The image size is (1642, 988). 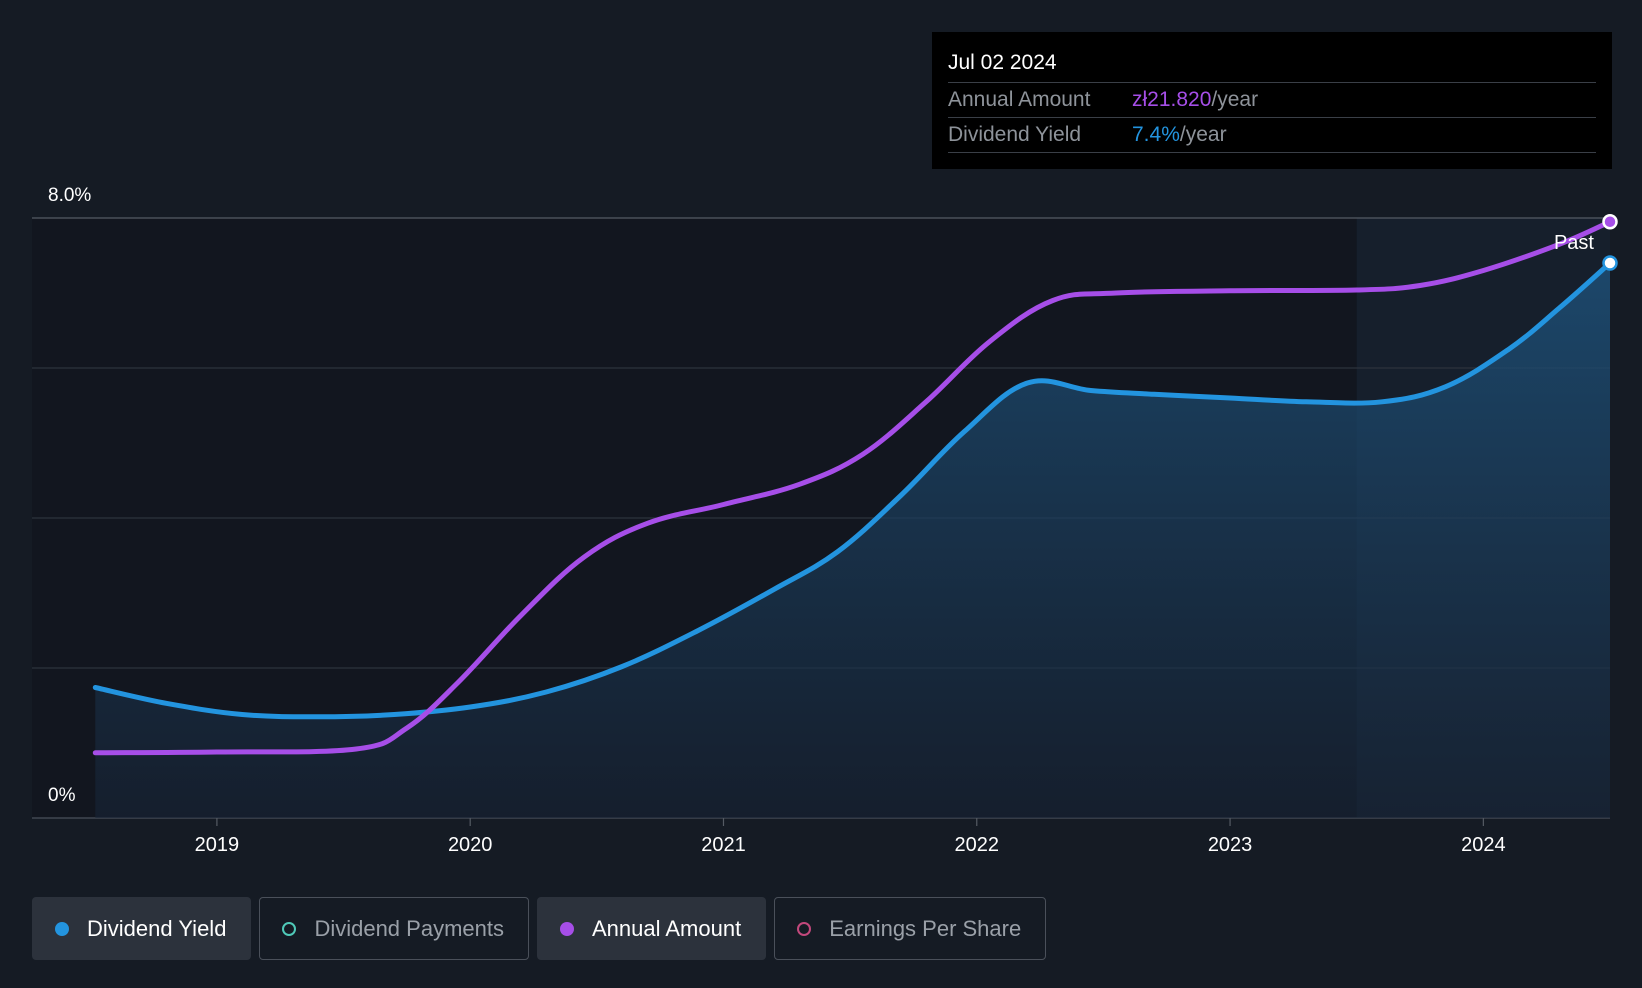 I want to click on legend-earnings-per-share: Earnings Per Share, so click(x=910, y=928).